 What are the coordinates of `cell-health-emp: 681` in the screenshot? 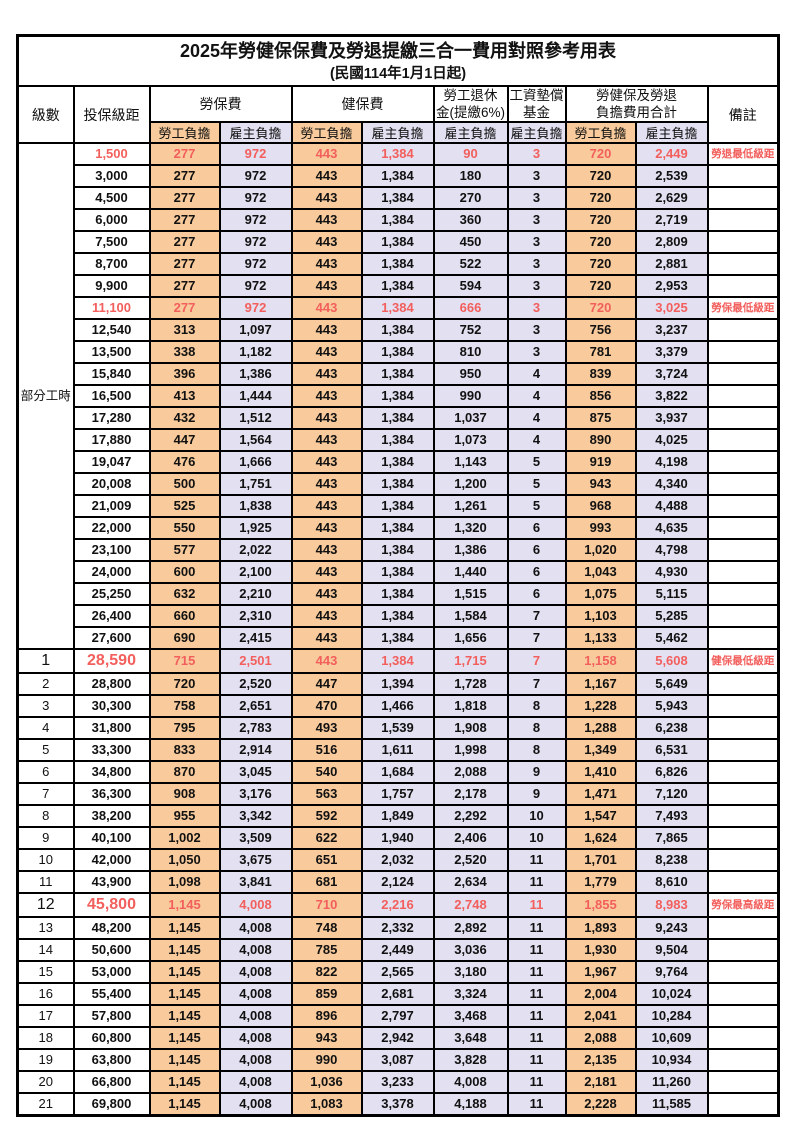 It's located at (326, 882).